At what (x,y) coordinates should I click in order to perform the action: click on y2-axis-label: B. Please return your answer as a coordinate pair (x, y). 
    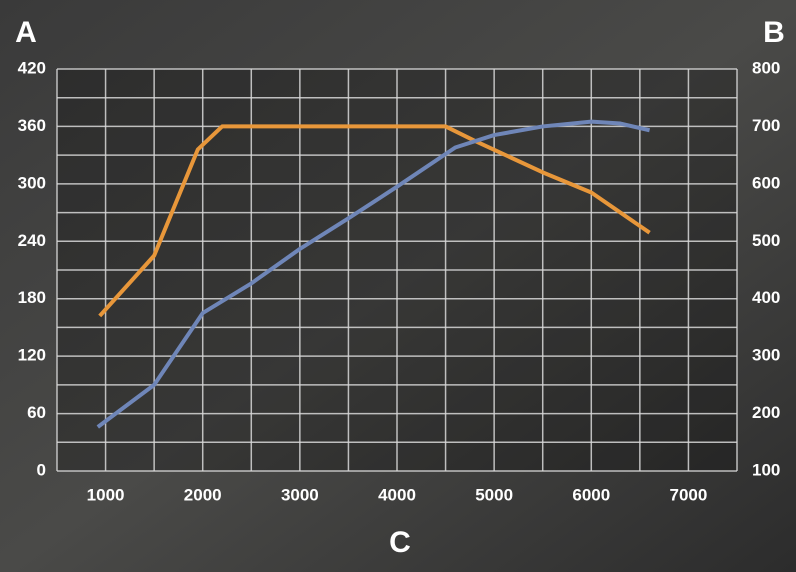
    Looking at the image, I should click on (774, 32).